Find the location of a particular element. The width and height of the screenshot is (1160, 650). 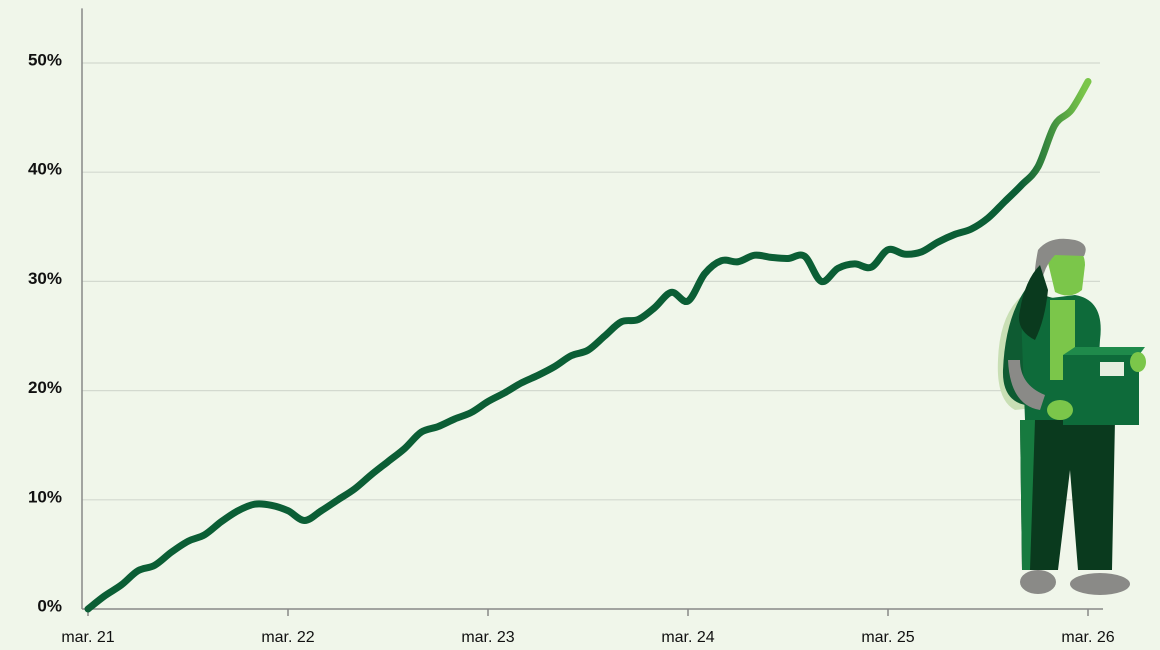

illus-box is located at coordinates (1104, 351).